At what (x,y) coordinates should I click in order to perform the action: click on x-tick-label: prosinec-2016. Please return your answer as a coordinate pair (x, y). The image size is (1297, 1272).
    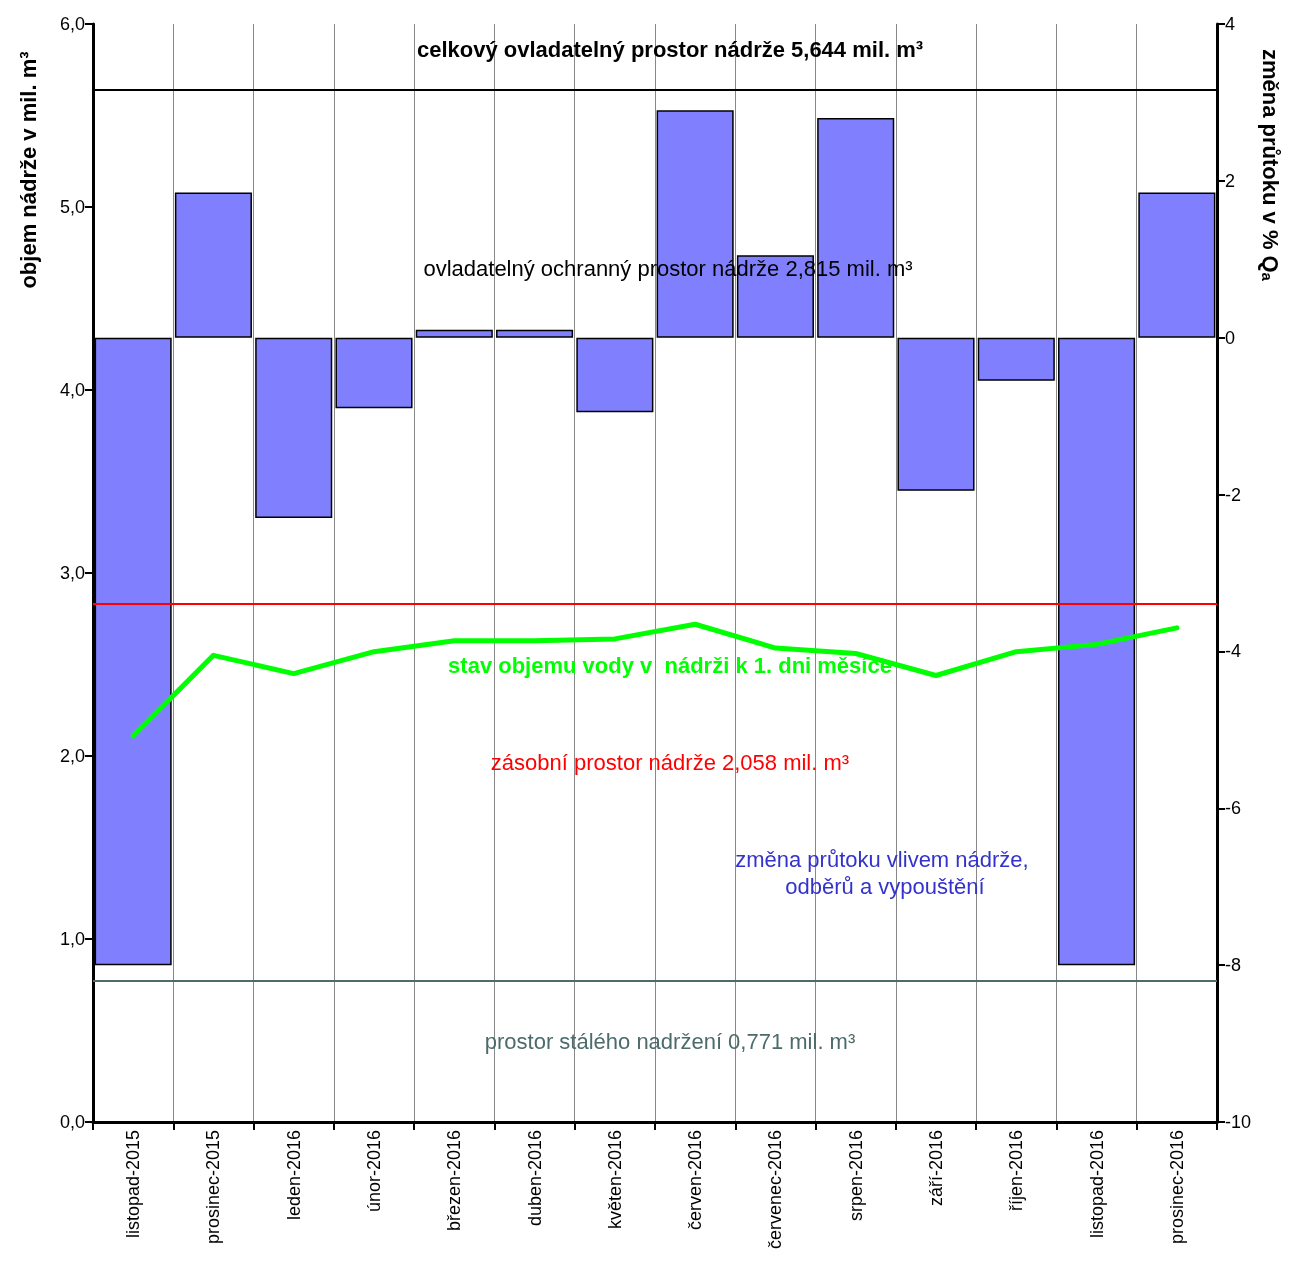
    Looking at the image, I should click on (1176, 1187).